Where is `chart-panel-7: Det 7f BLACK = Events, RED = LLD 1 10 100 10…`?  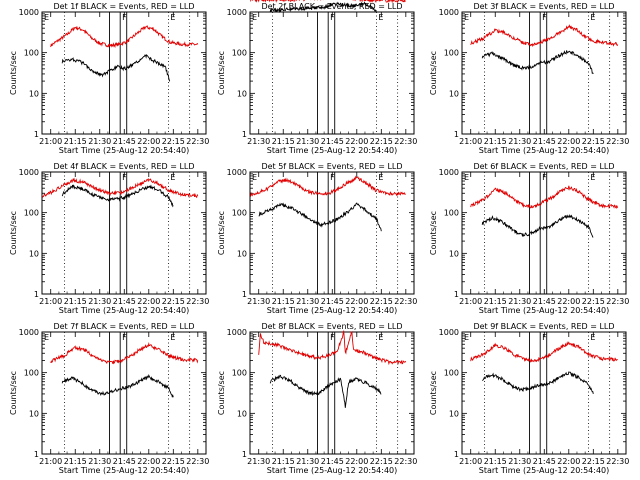
chart-panel-7: Det 7f BLACK = Events, RED = LLD 1 10 100 10… is located at coordinates (109, 398).